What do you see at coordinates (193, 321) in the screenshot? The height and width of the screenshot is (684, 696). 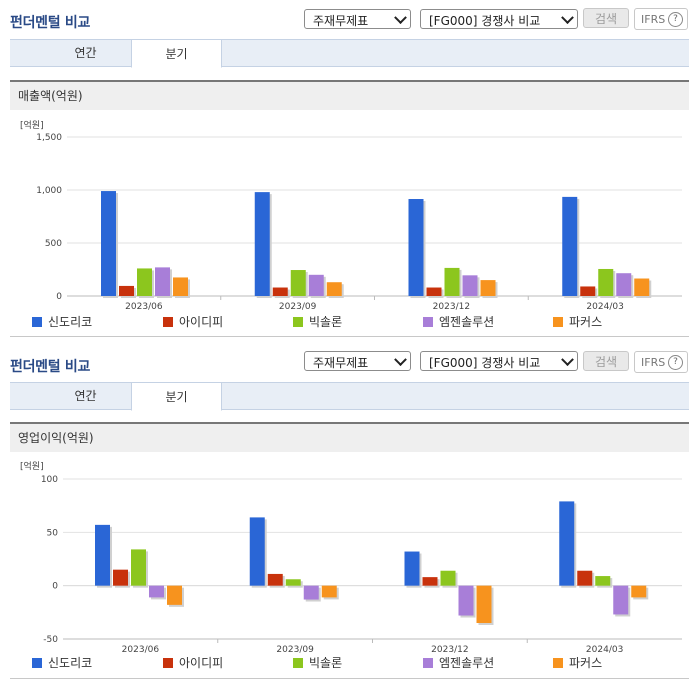 I see `legend-item: 아이디피` at bounding box center [193, 321].